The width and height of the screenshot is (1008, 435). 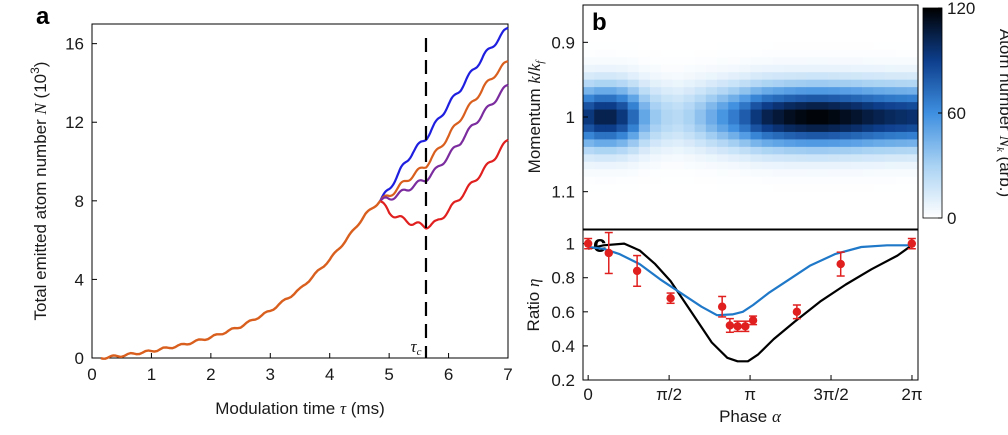 What do you see at coordinates (270, 374) in the screenshot?
I see `panel-a-xtick-label: 3` at bounding box center [270, 374].